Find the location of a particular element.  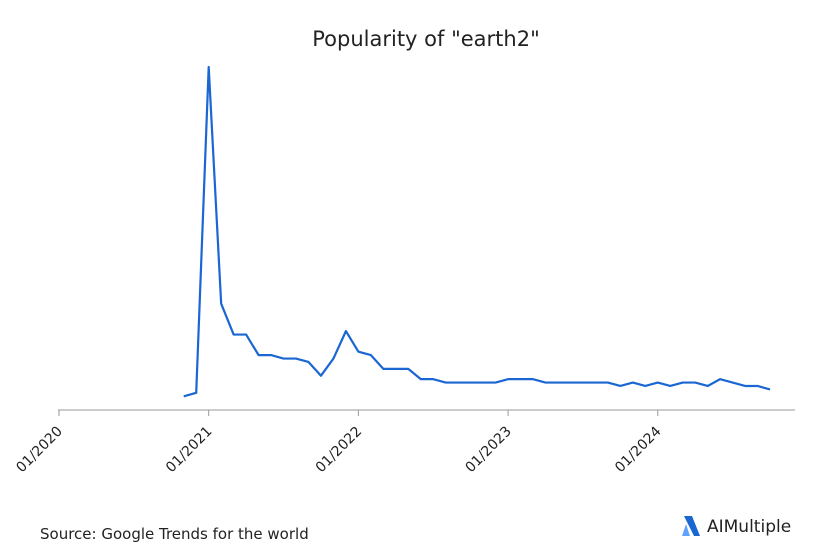

x-tick-label: 01/2023 is located at coordinates (488, 450).